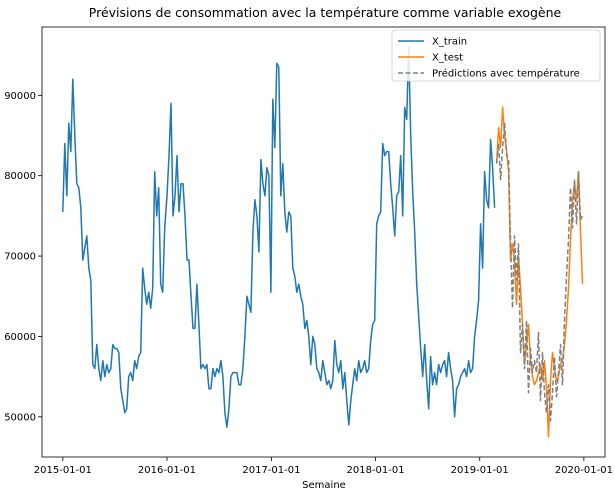 The height and width of the screenshot is (496, 615). I want to click on y-tick-label: 70000, so click(20, 257).